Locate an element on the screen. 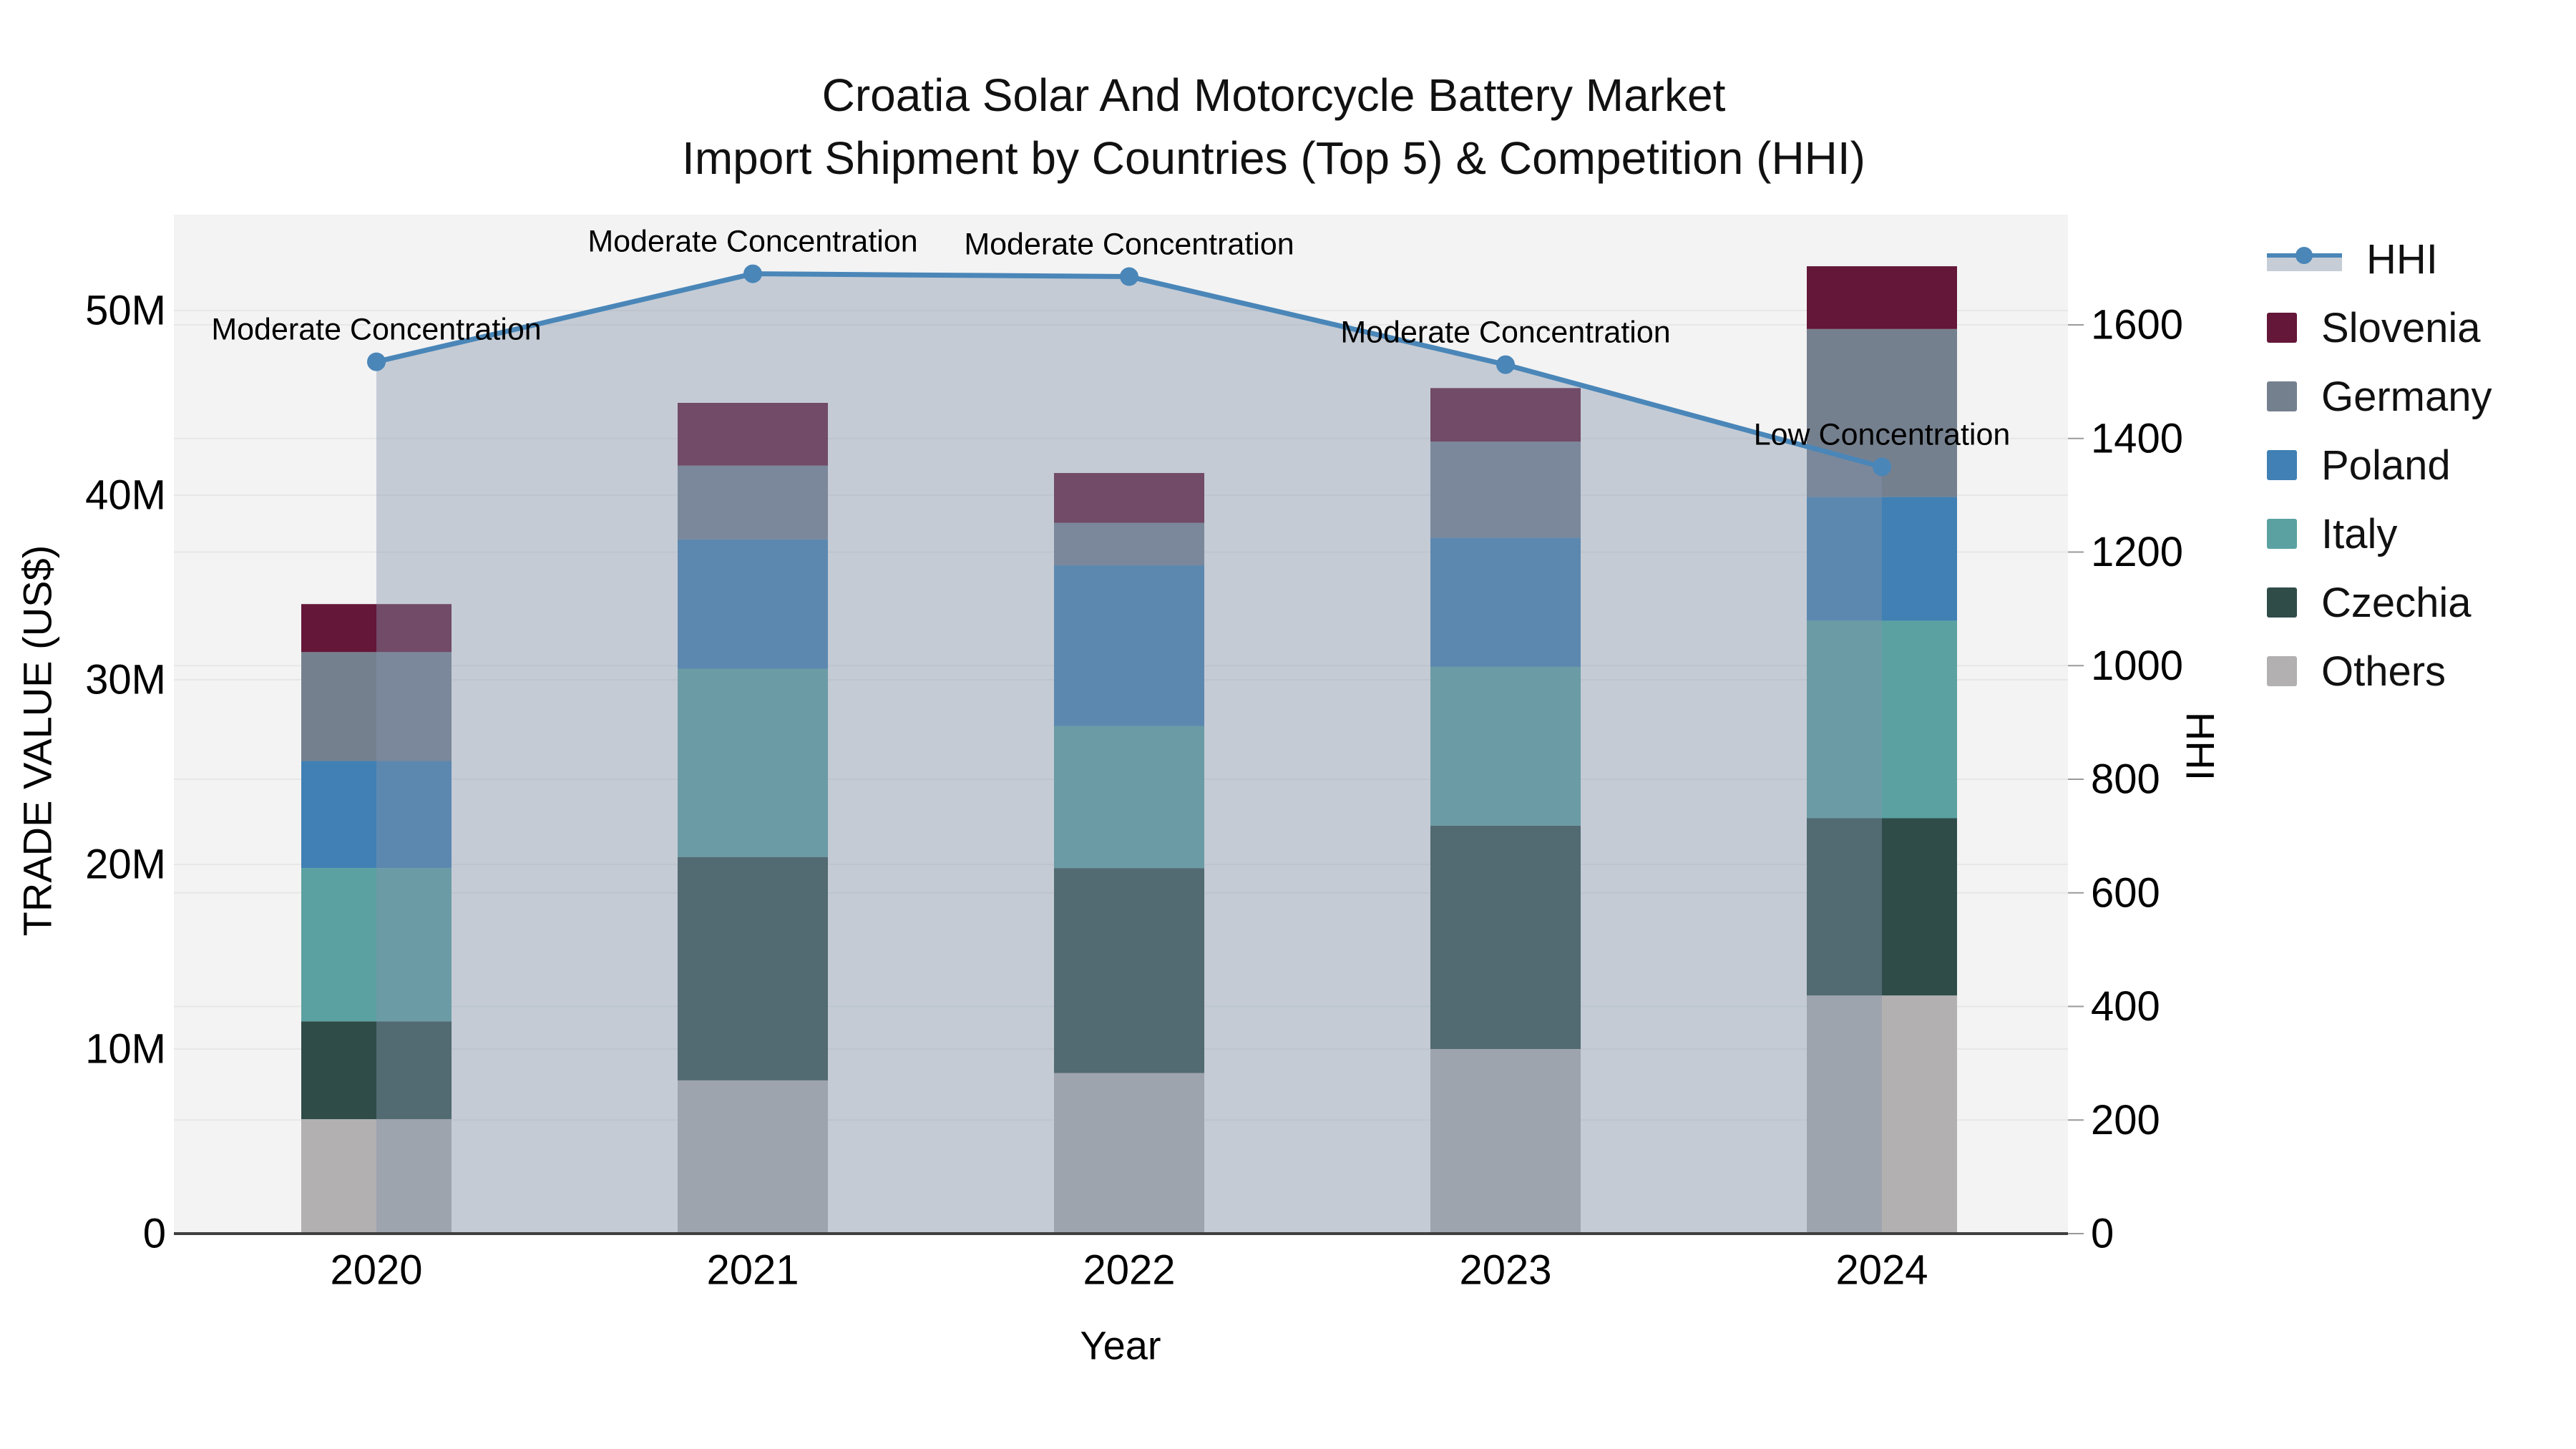 The width and height of the screenshot is (2576, 1449). legend-swatch-italy is located at coordinates (2282, 534).